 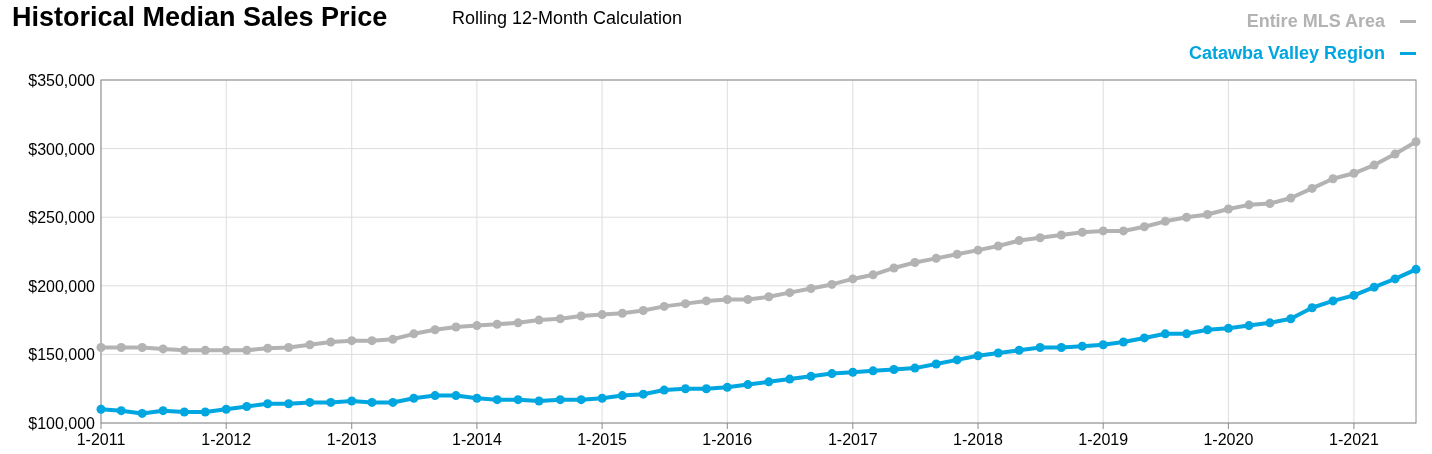 I want to click on x-tick-label: 1-2021, so click(x=1354, y=439).